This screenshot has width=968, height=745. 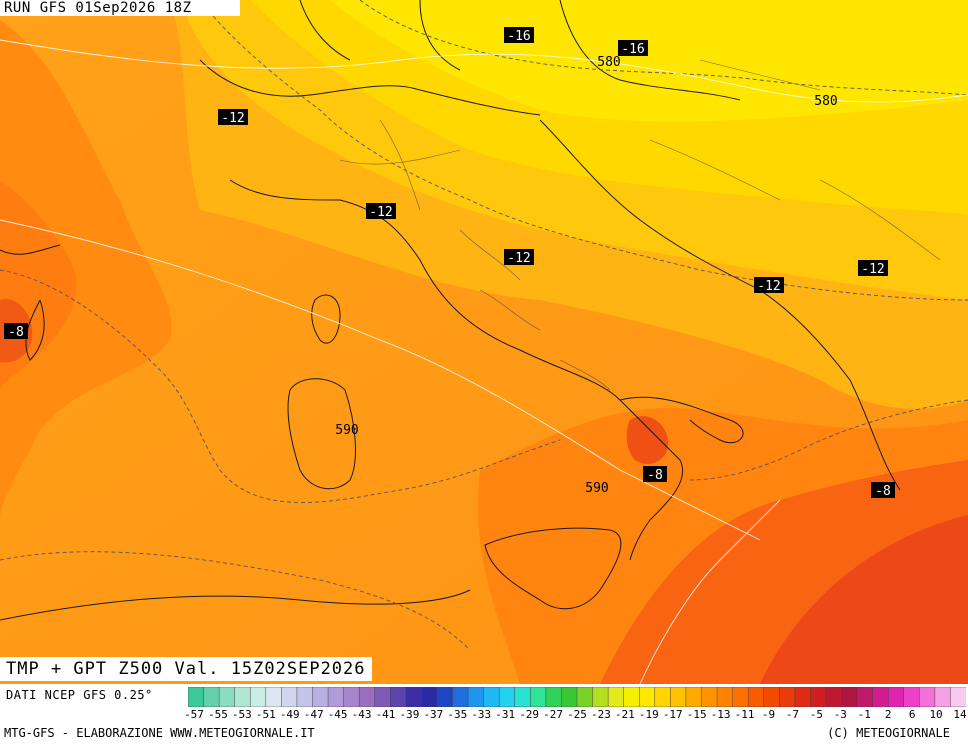 What do you see at coordinates (120, 8) in the screenshot?
I see `run-label: RUN GFS 01Sep2026 18Z` at bounding box center [120, 8].